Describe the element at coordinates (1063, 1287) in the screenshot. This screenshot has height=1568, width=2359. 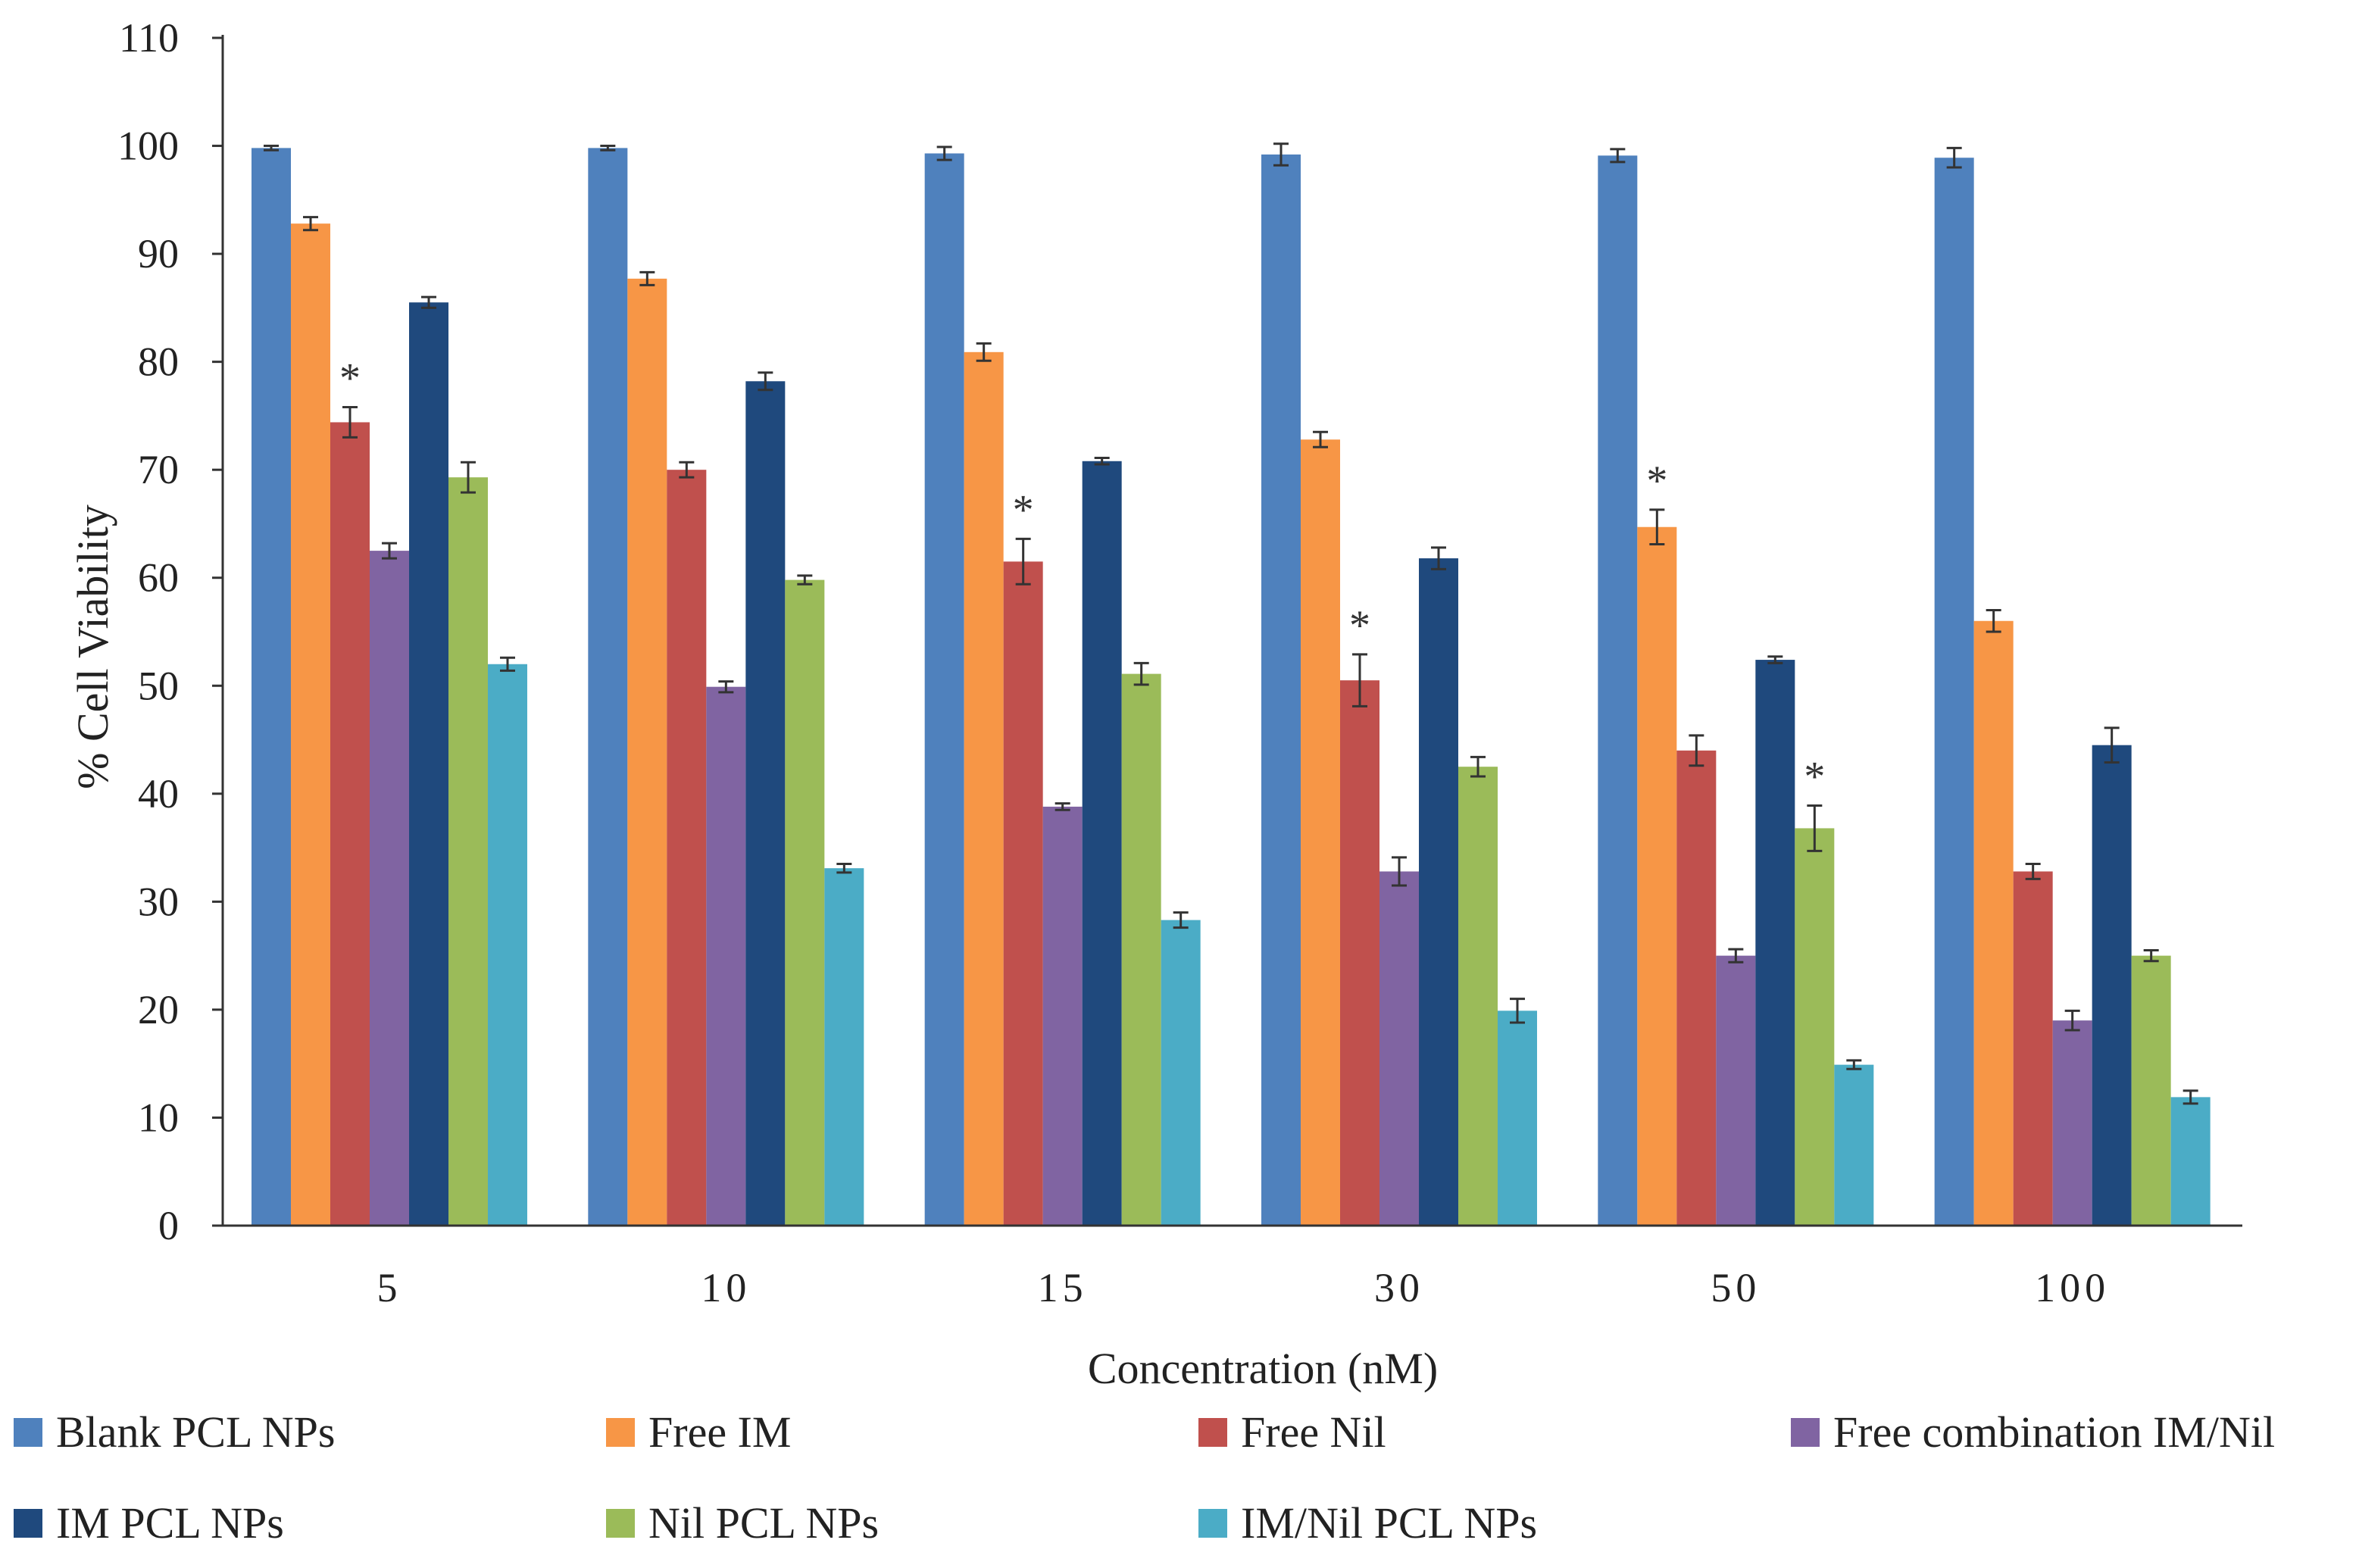
I see `x-tick-label-15: 15` at that location.